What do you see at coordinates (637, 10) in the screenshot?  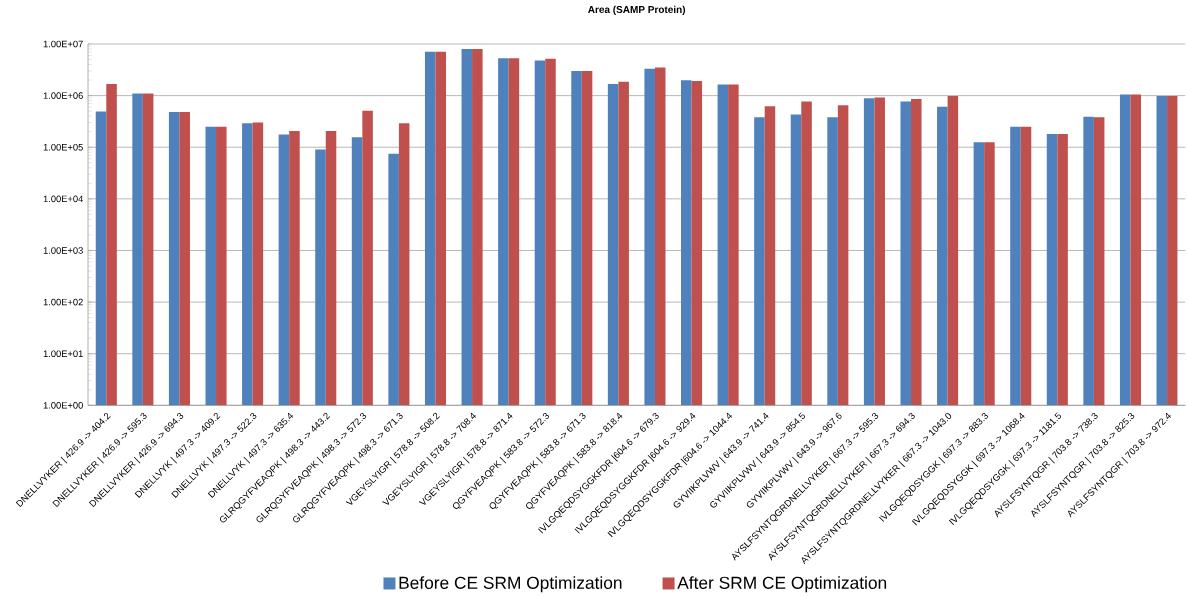 I see `chart-title: Area (SAMP Protein)` at bounding box center [637, 10].